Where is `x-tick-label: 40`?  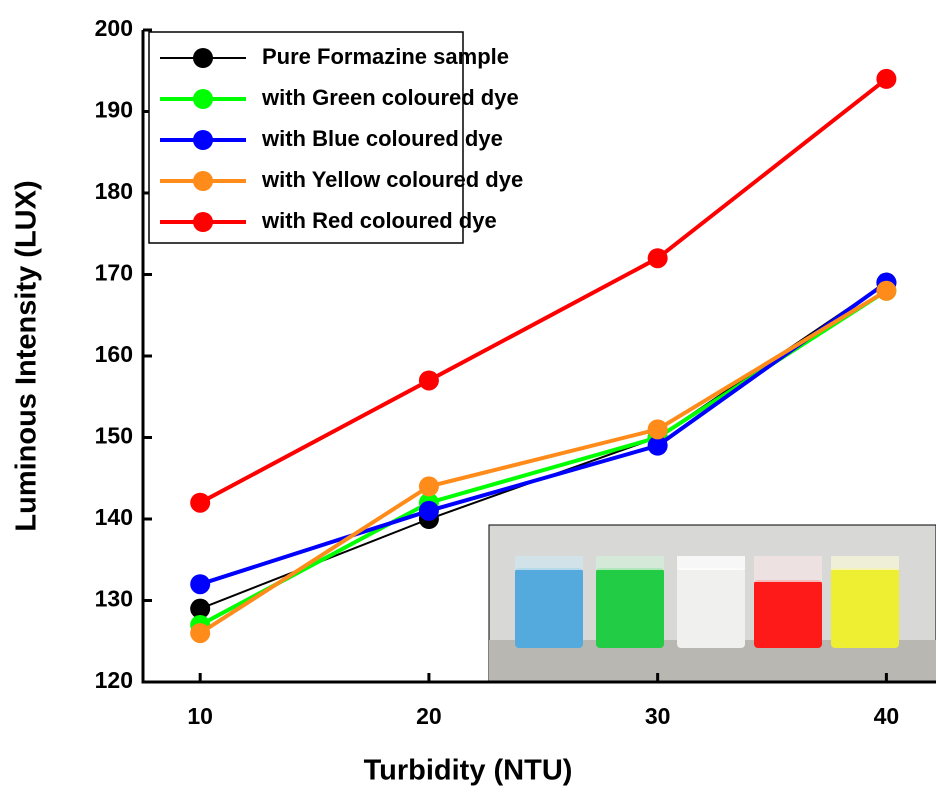
x-tick-label: 40 is located at coordinates (887, 716).